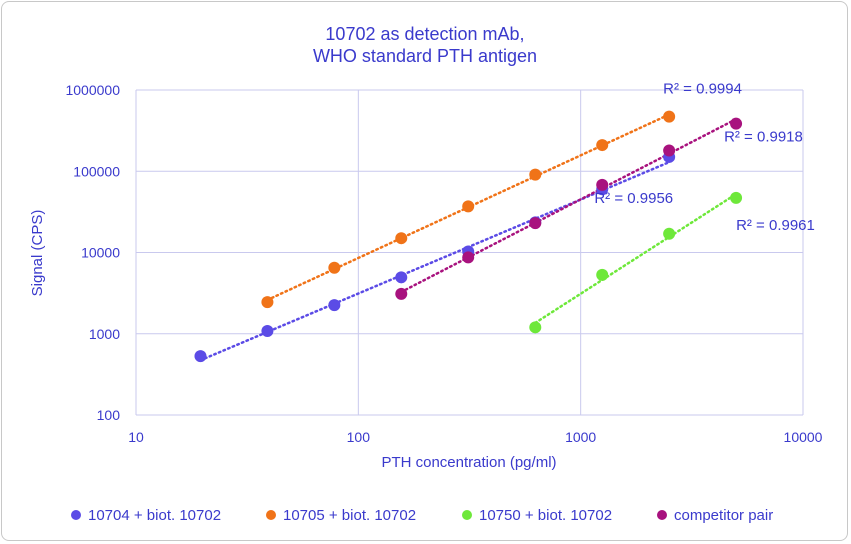 This screenshot has width=851, height=544. I want to click on y-tick-label: 1000, so click(104, 334).